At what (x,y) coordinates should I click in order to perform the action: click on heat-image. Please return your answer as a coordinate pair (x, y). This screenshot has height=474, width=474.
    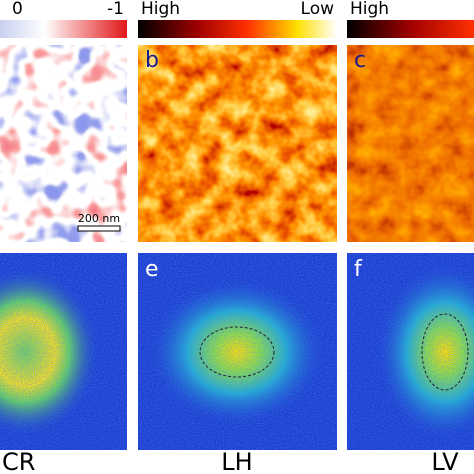
    Looking at the image, I should click on (410, 143).